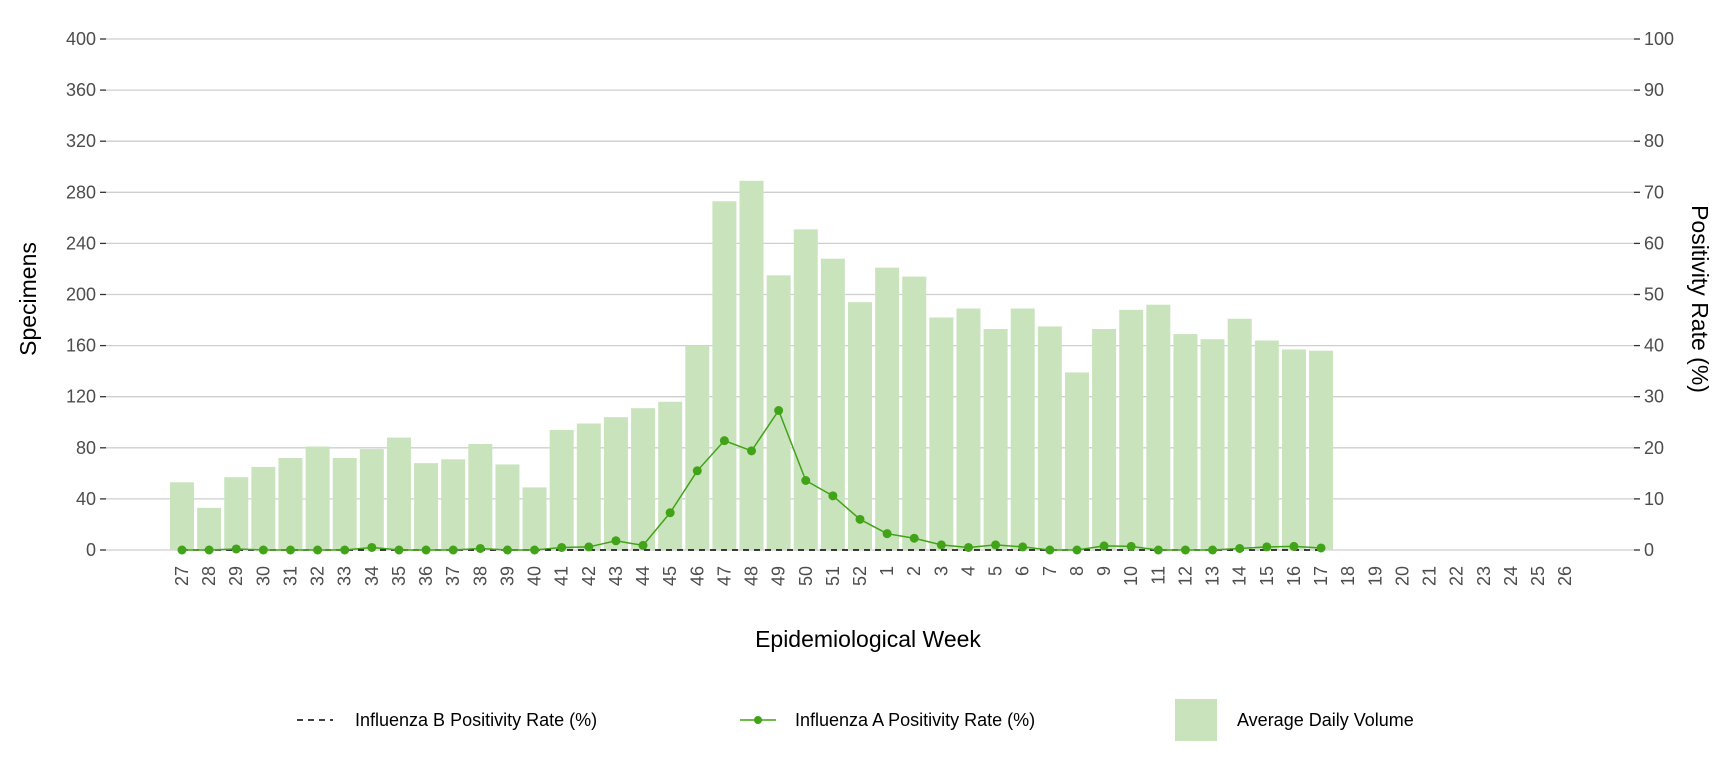 The width and height of the screenshot is (1728, 773). Describe the element at coordinates (453, 576) in the screenshot. I see `x-tick-label: 37` at that location.